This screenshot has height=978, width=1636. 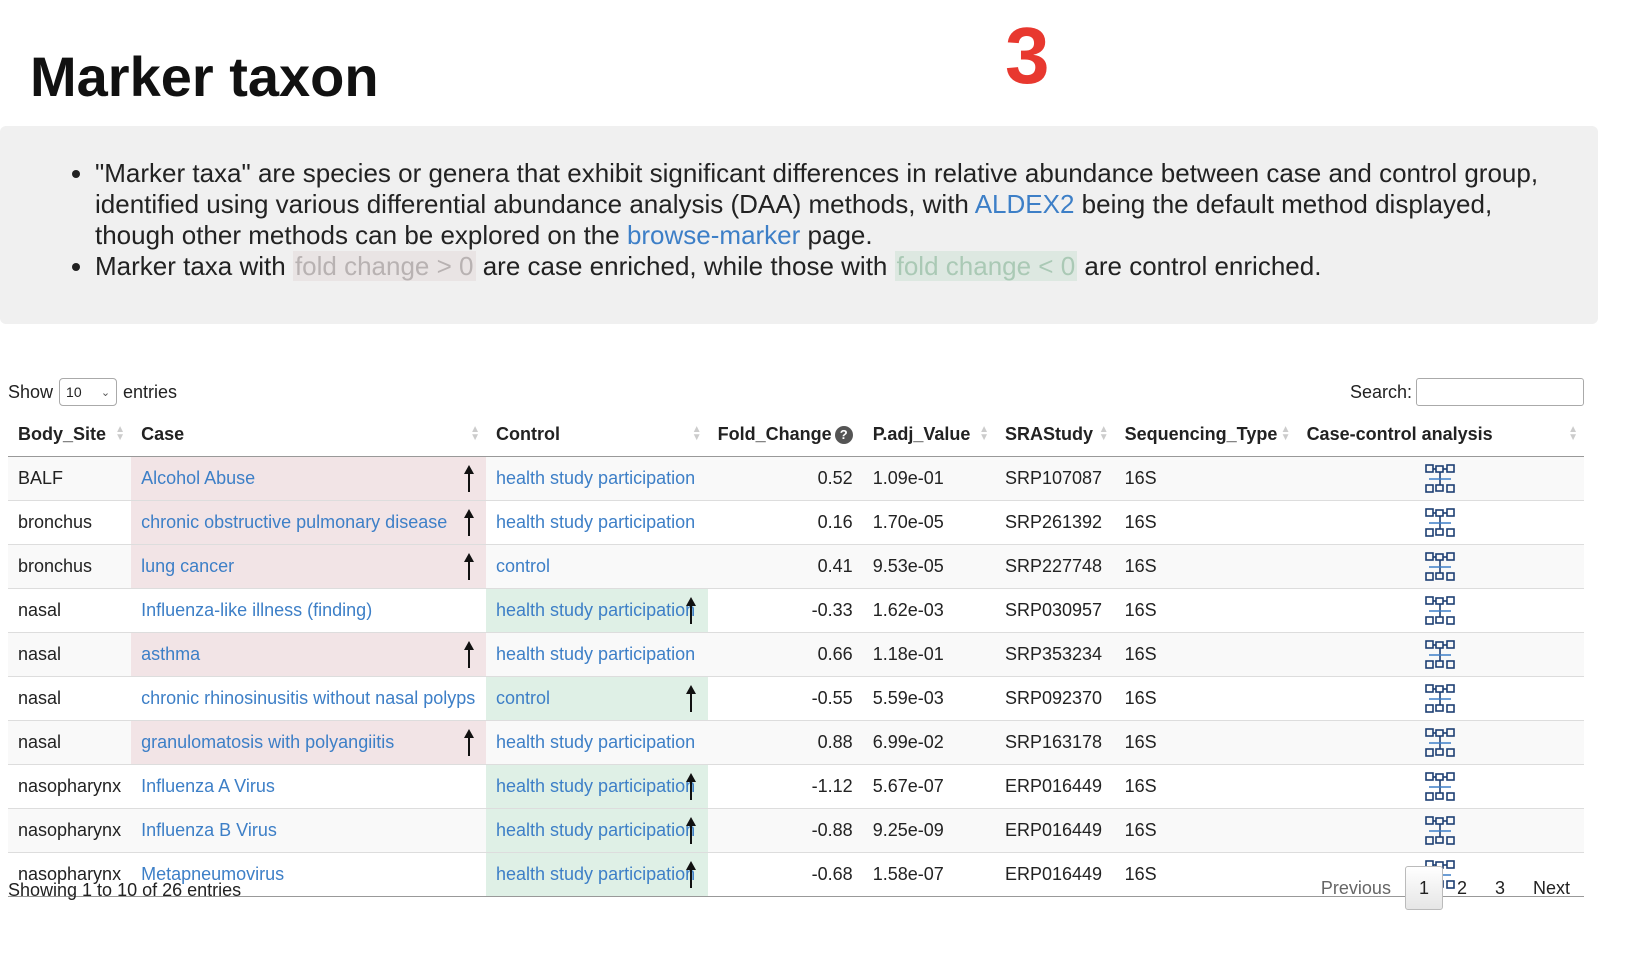 What do you see at coordinates (1054, 566) in the screenshot?
I see `cell-sra-study: SRP227748` at bounding box center [1054, 566].